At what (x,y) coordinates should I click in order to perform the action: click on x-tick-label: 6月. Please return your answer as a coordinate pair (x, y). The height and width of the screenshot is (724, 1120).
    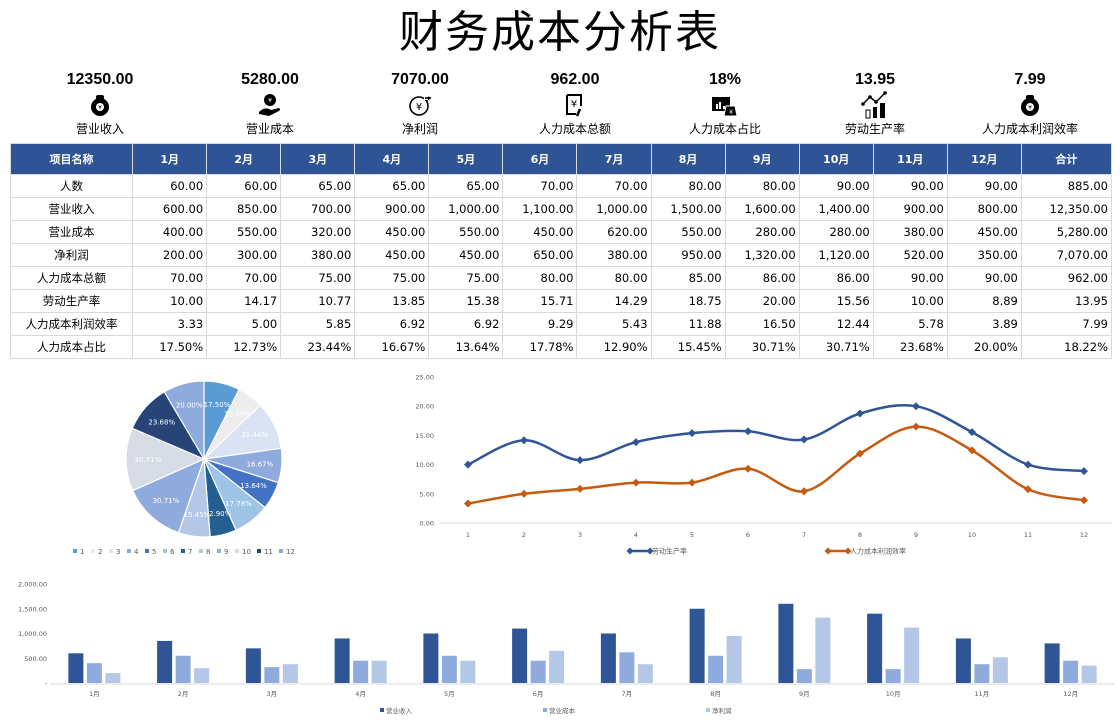
    Looking at the image, I should click on (538, 694).